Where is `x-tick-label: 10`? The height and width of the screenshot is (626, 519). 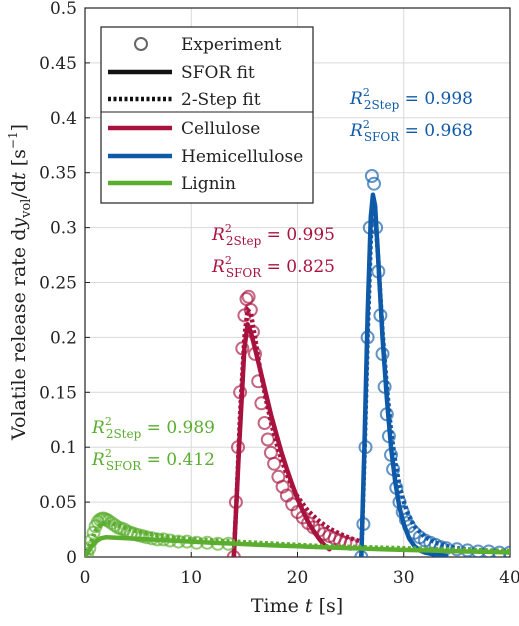
x-tick-label: 10 is located at coordinates (191, 578).